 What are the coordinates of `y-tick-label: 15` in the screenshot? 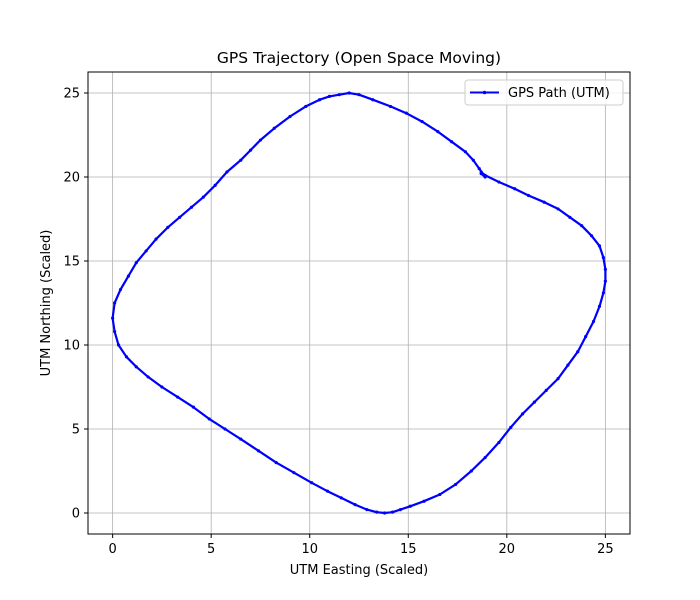 It's located at (71, 262).